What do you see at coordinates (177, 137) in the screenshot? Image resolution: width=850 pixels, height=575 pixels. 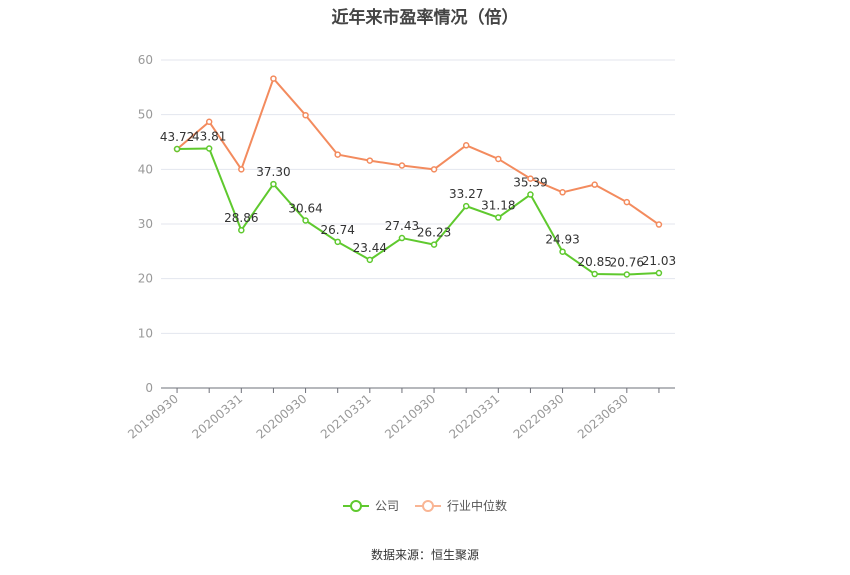 I see `data-label-company: 43.72` at bounding box center [177, 137].